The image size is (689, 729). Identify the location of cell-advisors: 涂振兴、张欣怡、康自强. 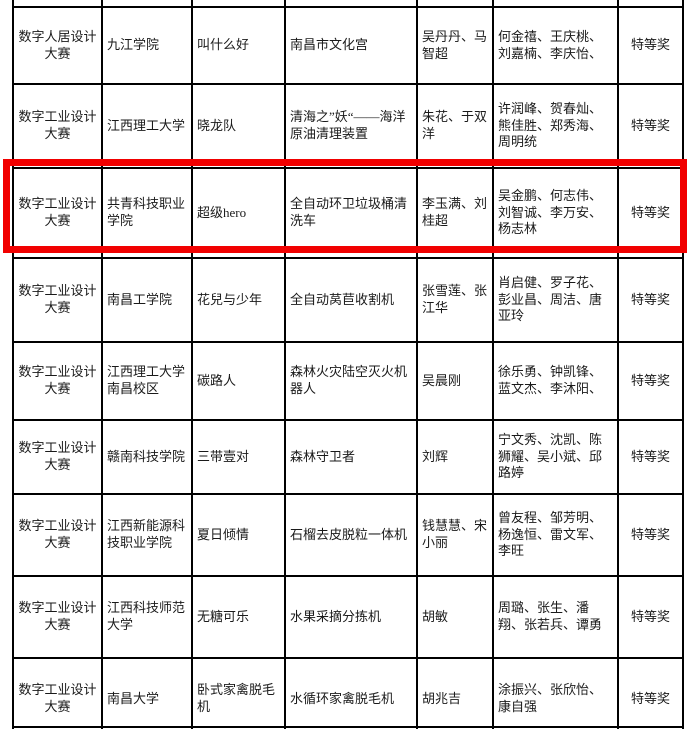
(555, 693).